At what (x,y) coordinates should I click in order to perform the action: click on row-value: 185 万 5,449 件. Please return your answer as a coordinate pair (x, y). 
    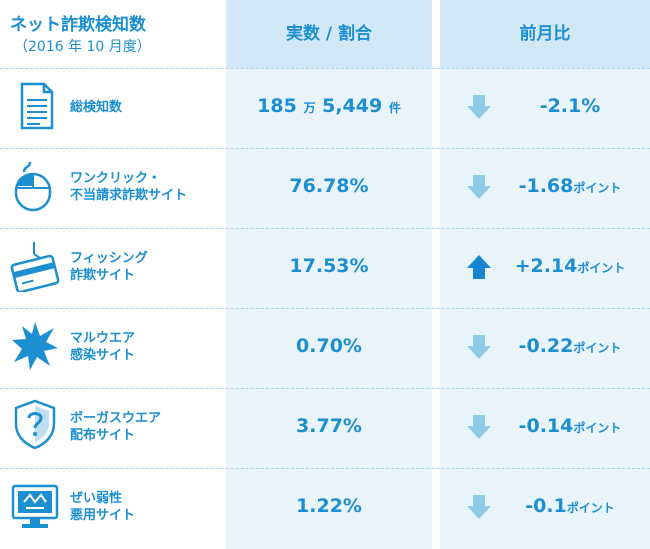
    Looking at the image, I should click on (329, 106).